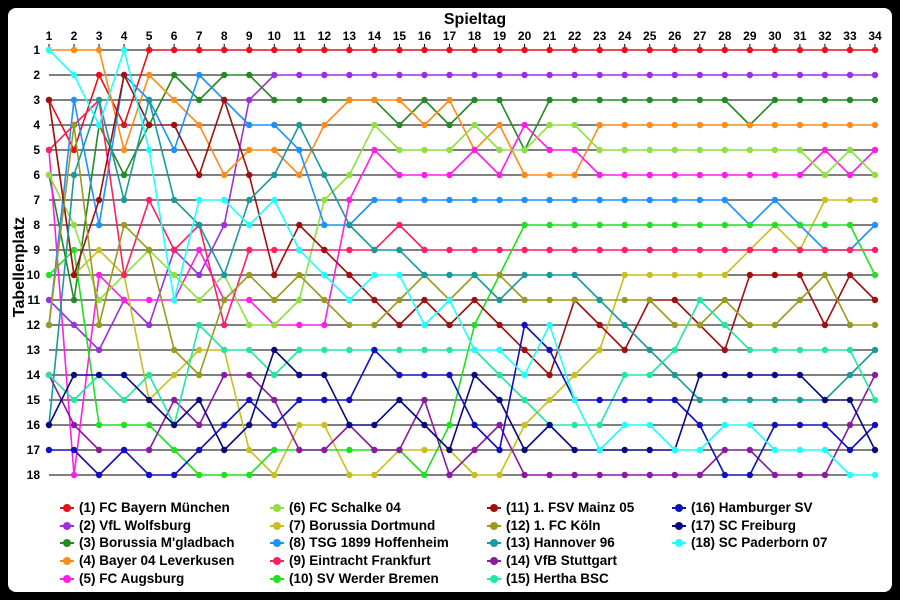 The width and height of the screenshot is (900, 600). What do you see at coordinates (157, 561) in the screenshot?
I see `legend-label: (4) Bayer 04 Leverkusen` at bounding box center [157, 561].